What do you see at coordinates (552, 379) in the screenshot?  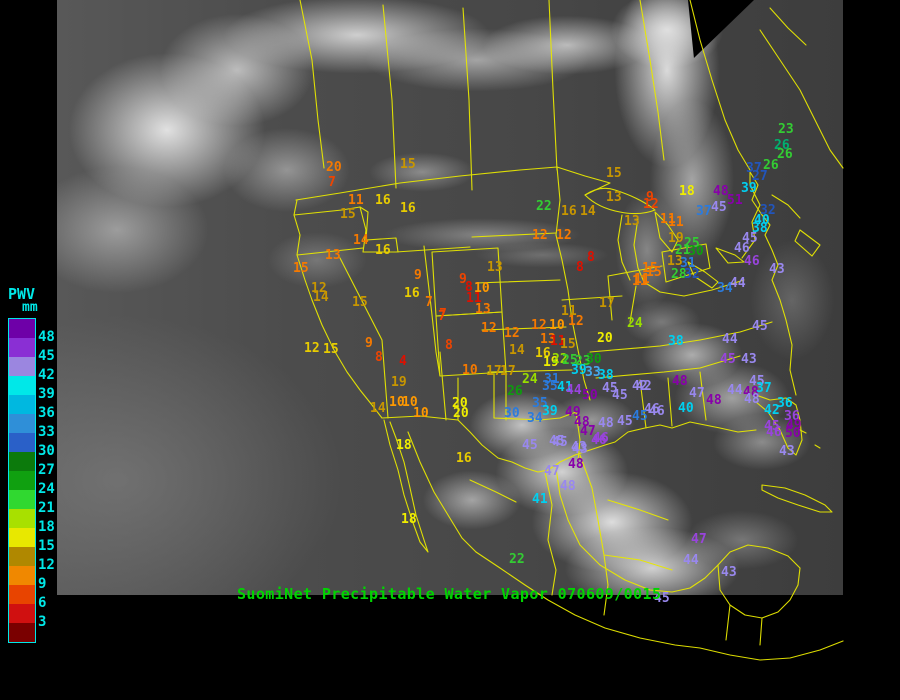 I see `station-value: 31` at bounding box center [552, 379].